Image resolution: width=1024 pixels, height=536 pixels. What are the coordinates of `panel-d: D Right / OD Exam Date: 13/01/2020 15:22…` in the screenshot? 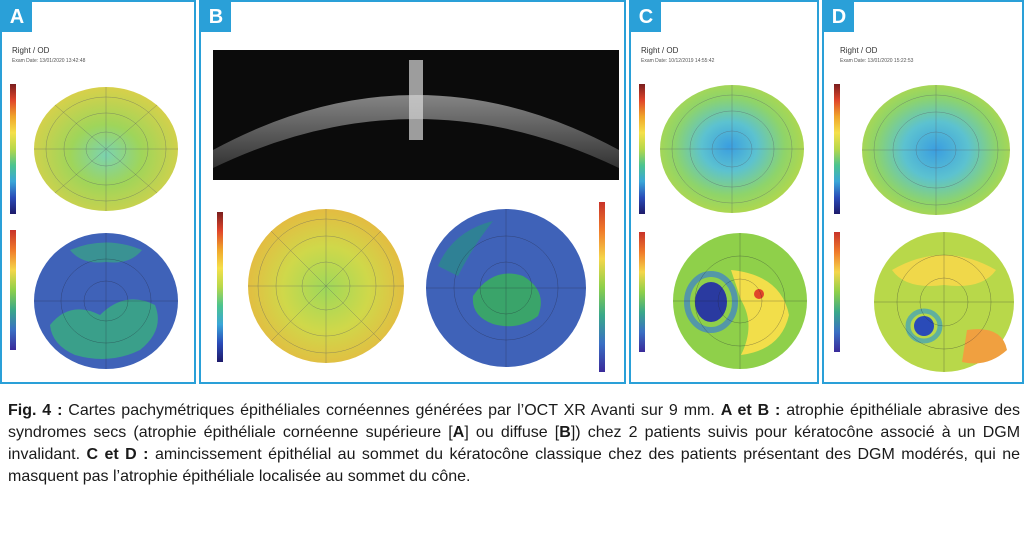 It's located at (923, 192).